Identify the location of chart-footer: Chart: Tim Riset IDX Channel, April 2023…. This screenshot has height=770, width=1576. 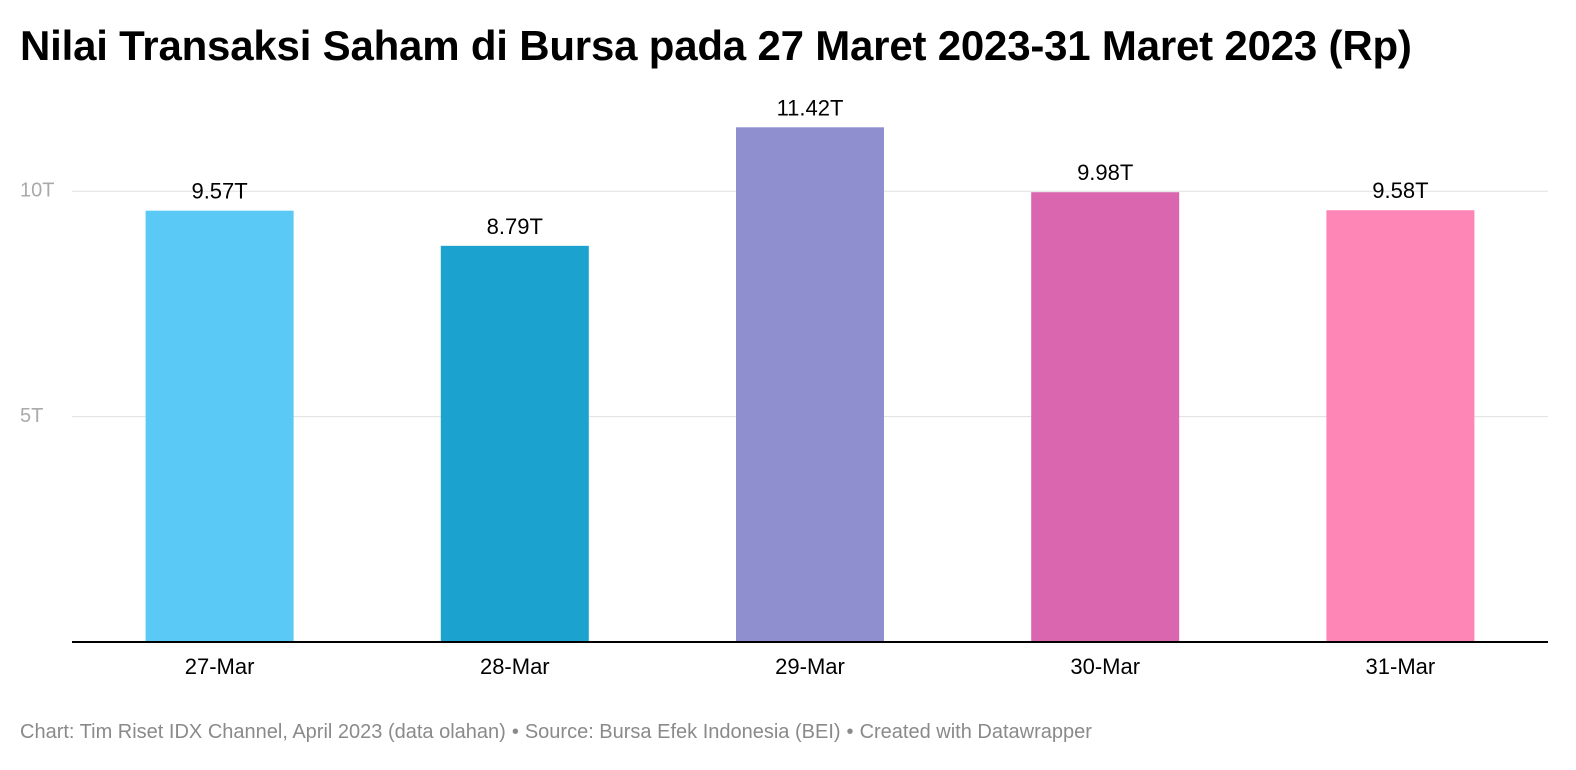
(556, 732).